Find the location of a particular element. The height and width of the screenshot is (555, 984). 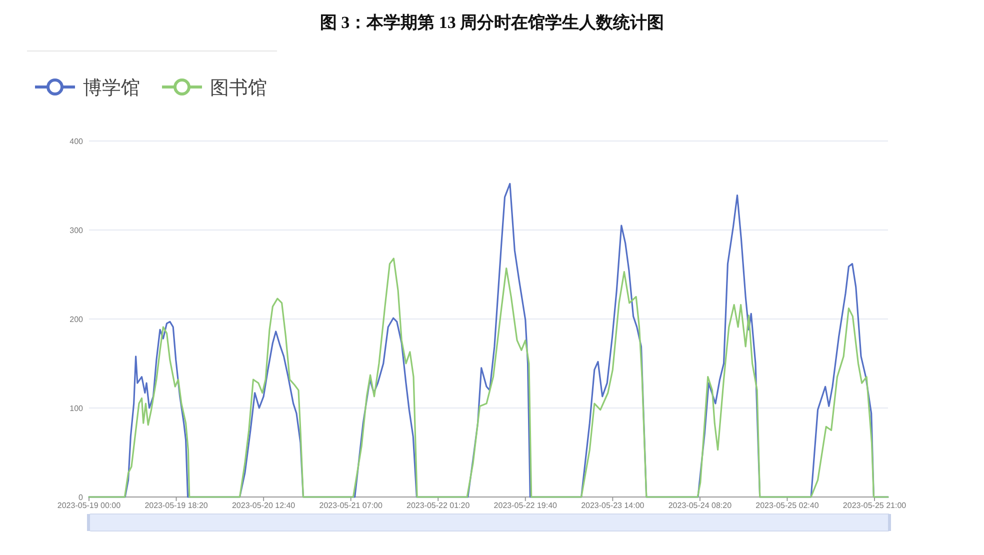

x-tick-label: 2023-05-21 07:00 is located at coordinates (351, 505).